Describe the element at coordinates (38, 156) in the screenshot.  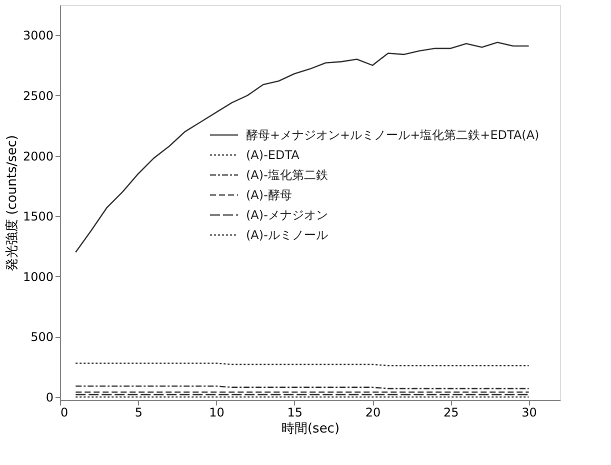
I see `y-tick-label: 2000` at that location.